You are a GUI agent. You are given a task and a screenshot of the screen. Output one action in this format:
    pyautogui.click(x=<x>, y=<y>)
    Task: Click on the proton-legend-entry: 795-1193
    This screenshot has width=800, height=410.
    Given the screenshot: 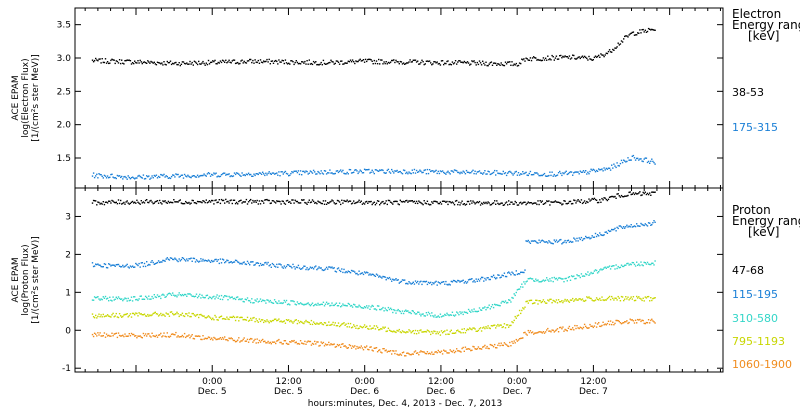 What is the action you would take?
    pyautogui.click(x=758, y=341)
    